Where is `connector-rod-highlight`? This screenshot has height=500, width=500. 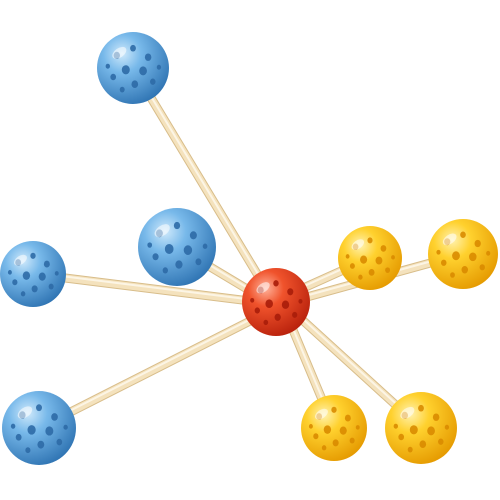 connector-rod-highlight is located at coordinates (147, 372).